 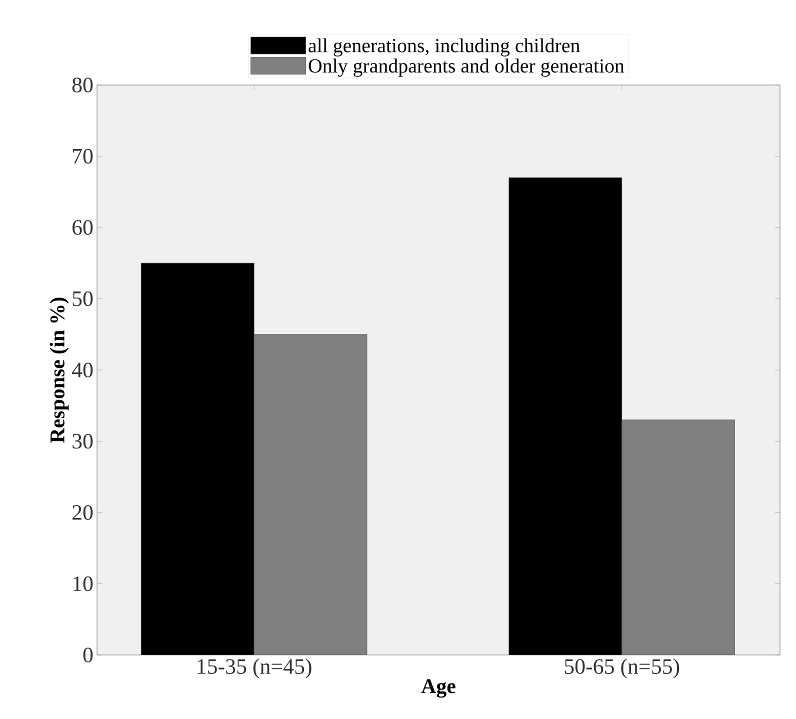 I want to click on y-tick-label: 60, so click(x=82, y=227).